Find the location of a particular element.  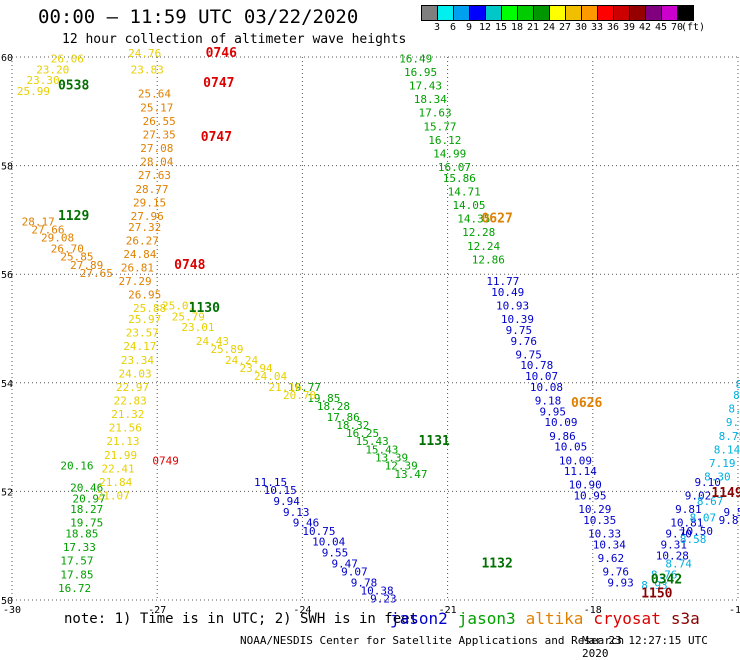

data-point-label: 16.95 is located at coordinates (420, 72).